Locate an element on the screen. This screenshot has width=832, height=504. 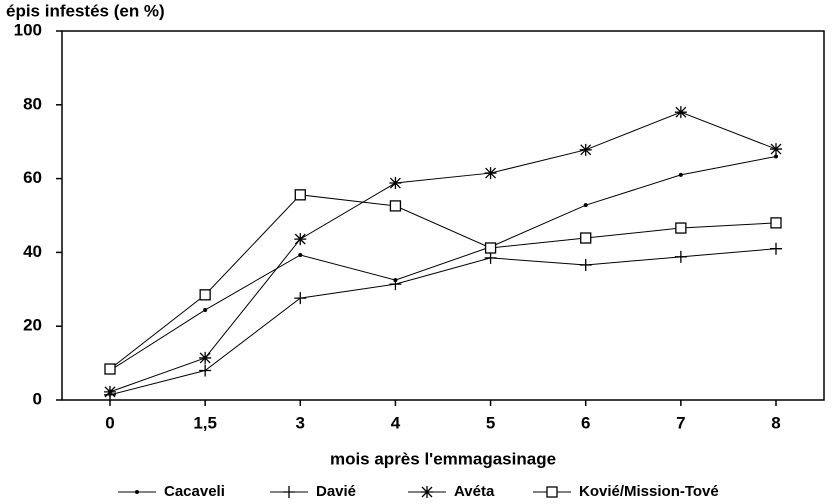
x-tick-label: 5 is located at coordinates (490, 422).